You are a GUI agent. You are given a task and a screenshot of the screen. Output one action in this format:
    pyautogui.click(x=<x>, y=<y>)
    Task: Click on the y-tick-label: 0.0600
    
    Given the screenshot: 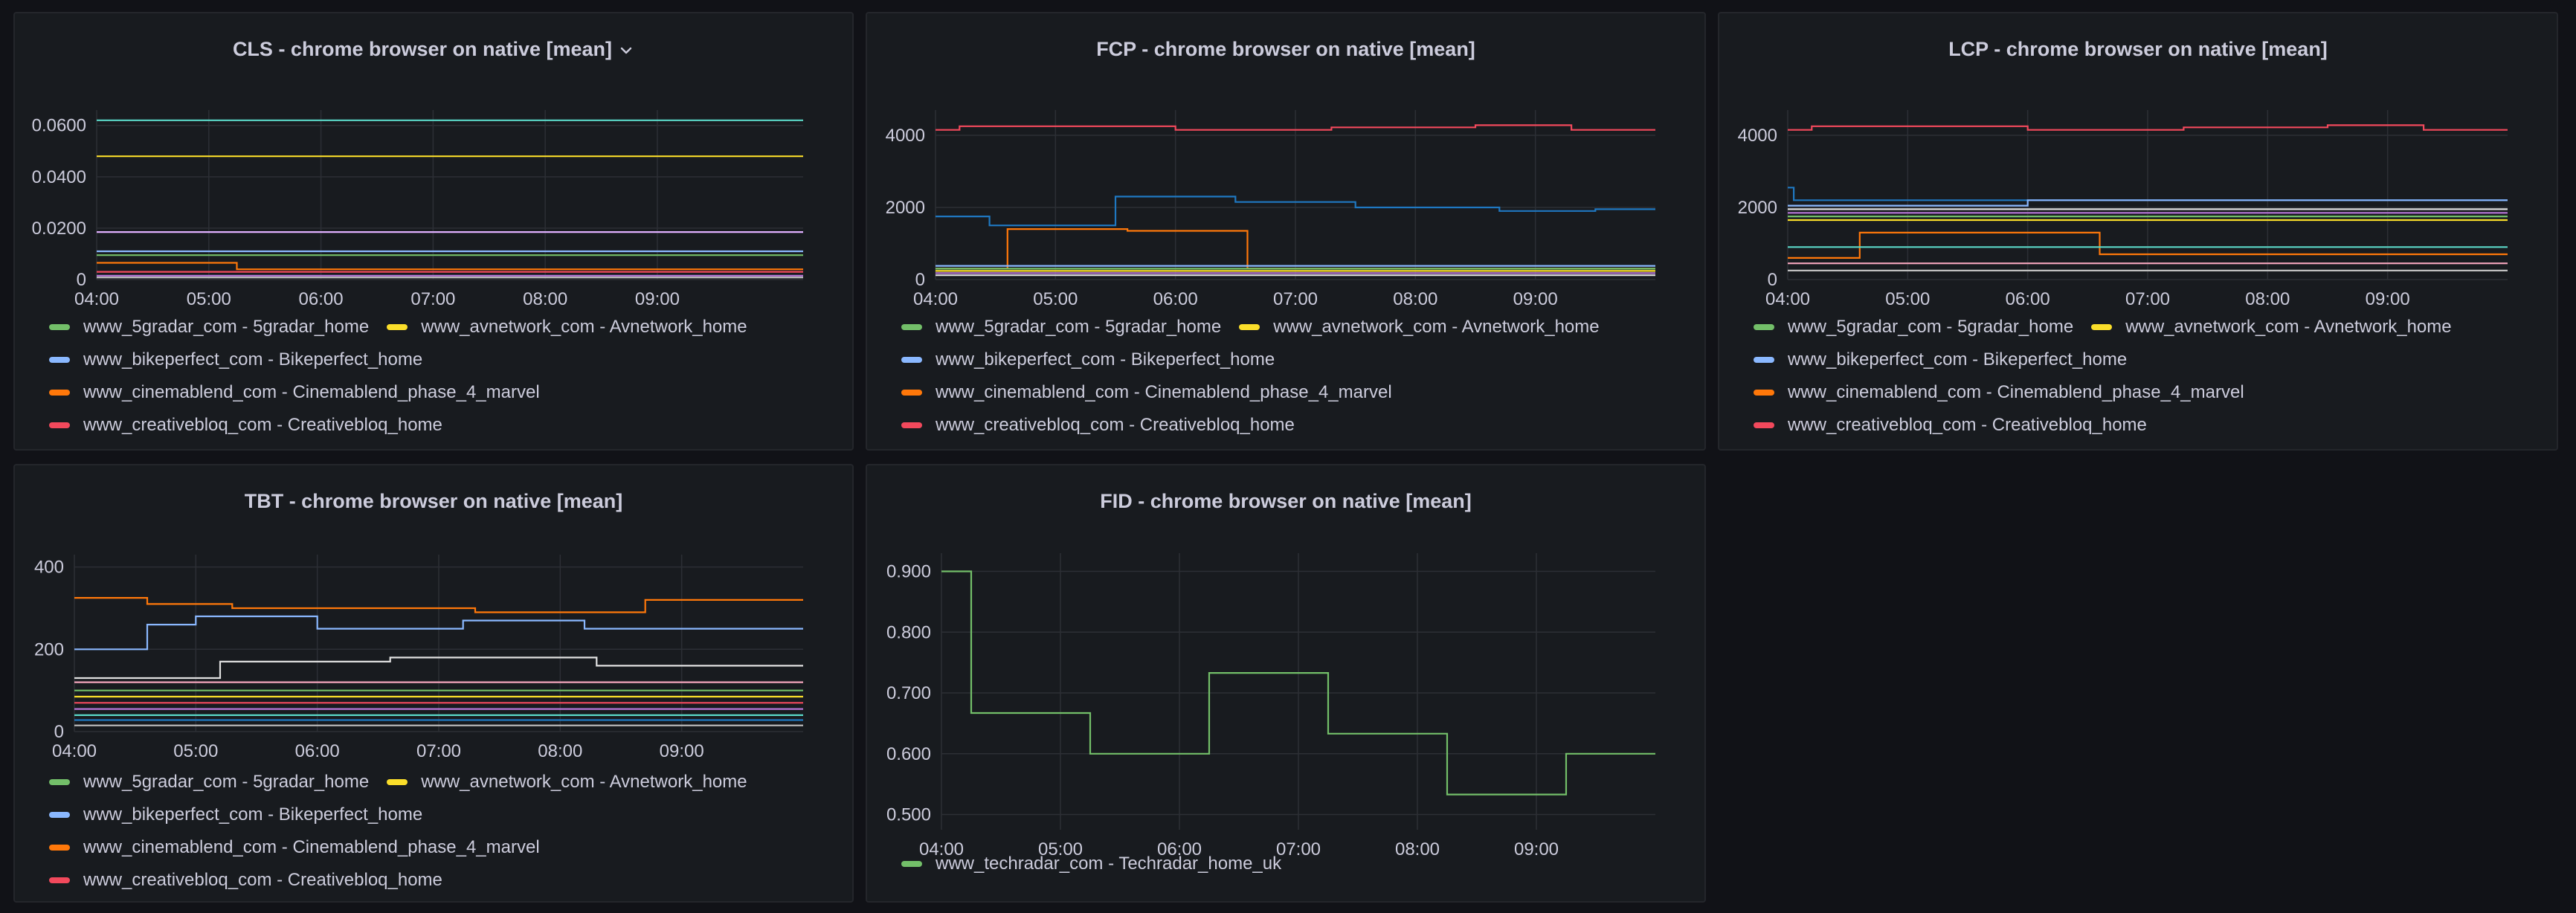 What is the action you would take?
    pyautogui.click(x=59, y=126)
    